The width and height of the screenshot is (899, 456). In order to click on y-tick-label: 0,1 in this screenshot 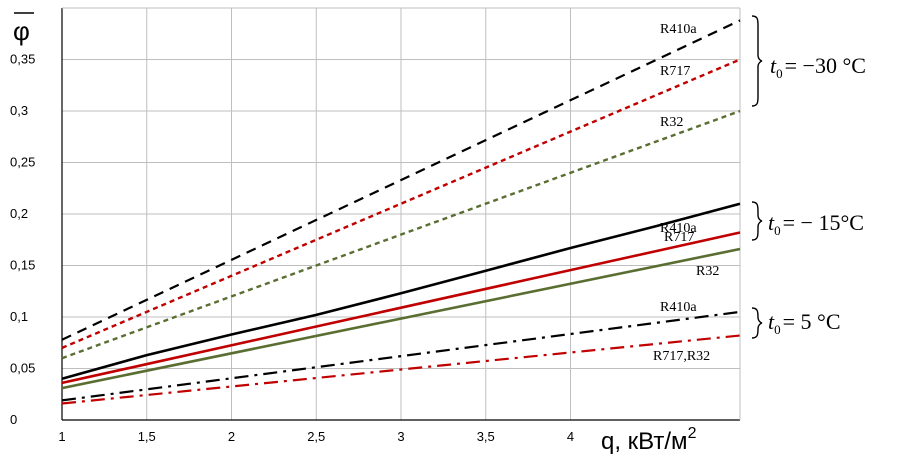, I will do `click(19, 316)`.